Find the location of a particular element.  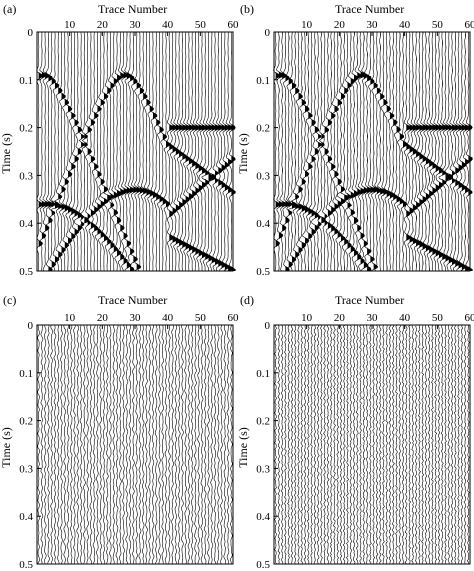

x-tick-label: 20 is located at coordinates (340, 25).